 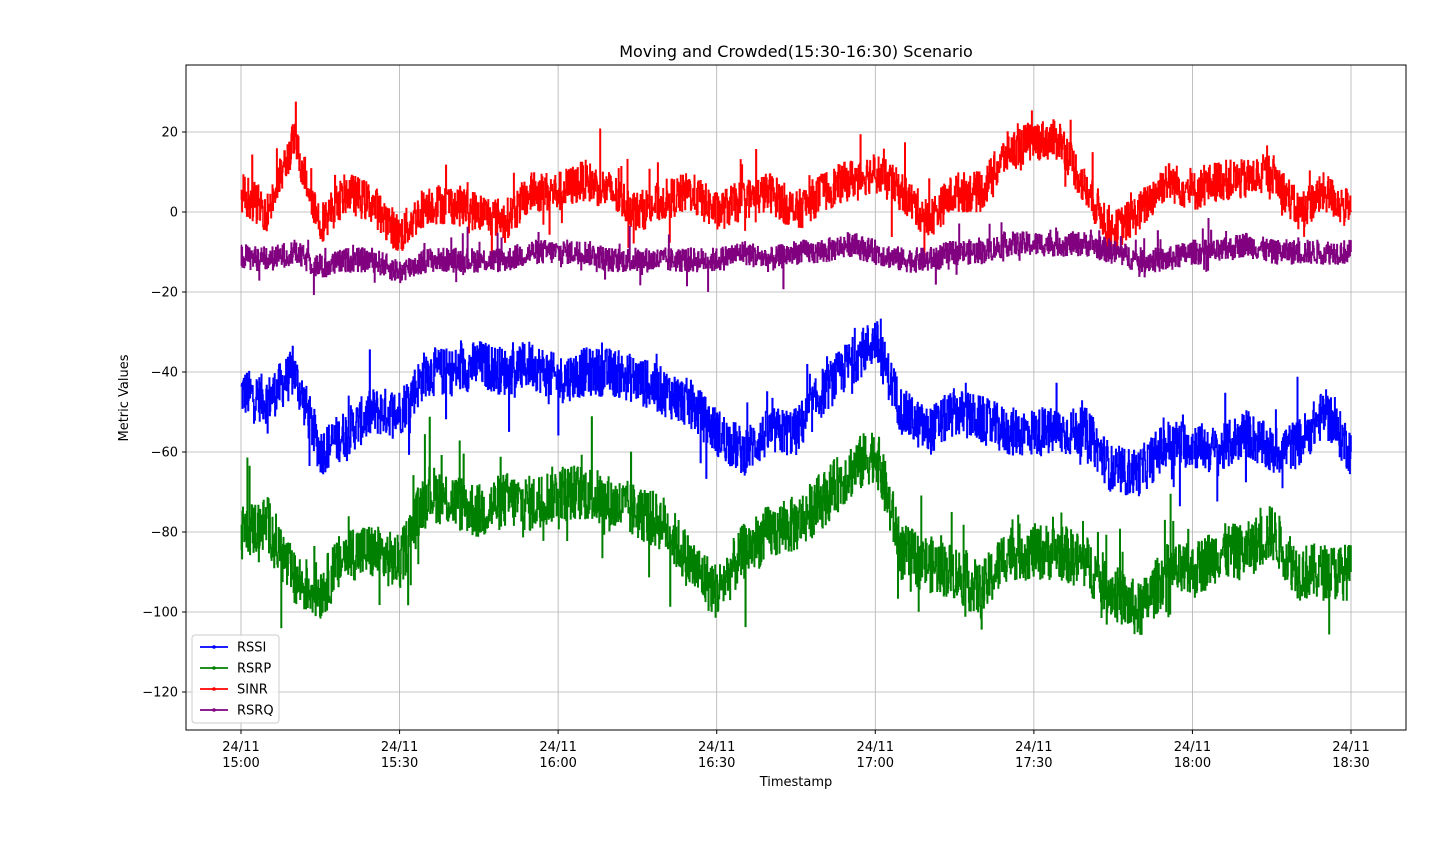 I want to click on y-axis-label: Metric Values, so click(x=124, y=397).